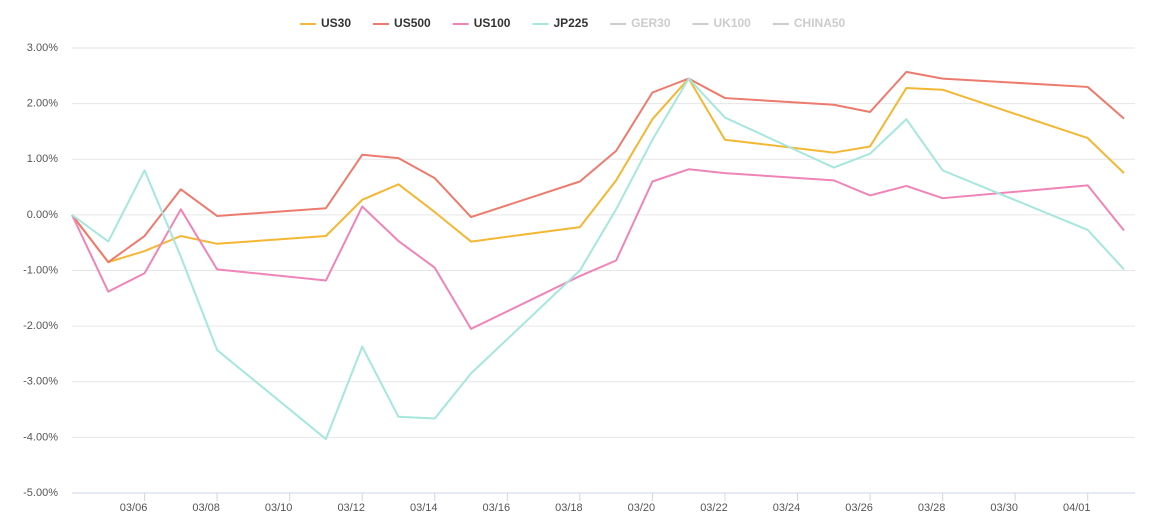  Describe the element at coordinates (42, 48) in the screenshot. I see `y-tick-label: 3.00%` at that location.